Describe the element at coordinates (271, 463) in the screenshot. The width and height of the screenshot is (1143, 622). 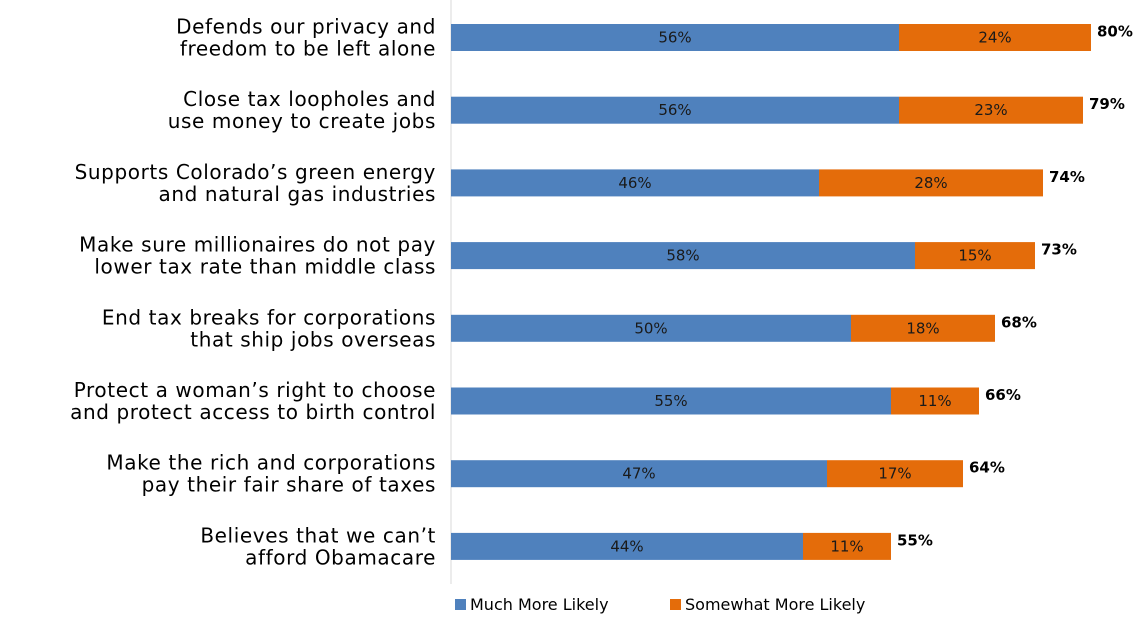
I see `category-label-line: Make the rich and corporations` at that location.